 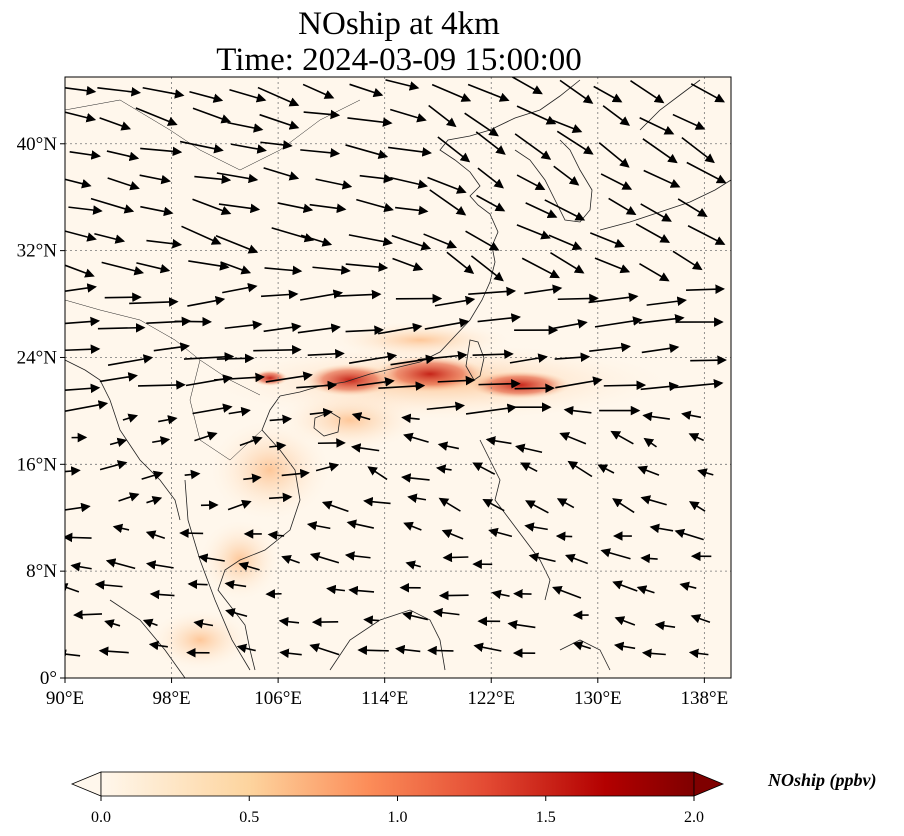 I want to click on colorbar-ticks: 0.0 0.5 1.0 1.5 2.0, so click(x=397, y=811).